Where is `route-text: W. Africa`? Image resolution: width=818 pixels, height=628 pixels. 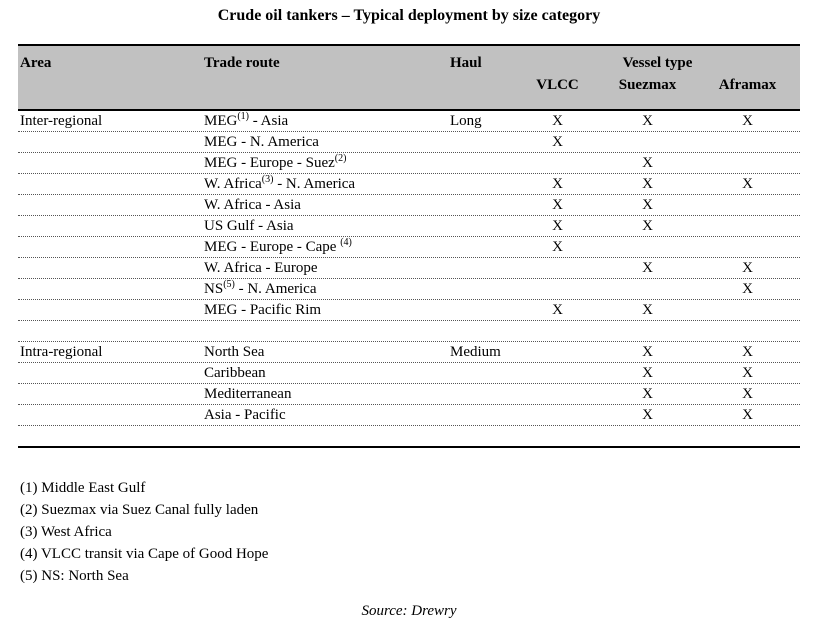
route-text: W. Africa is located at coordinates (233, 184).